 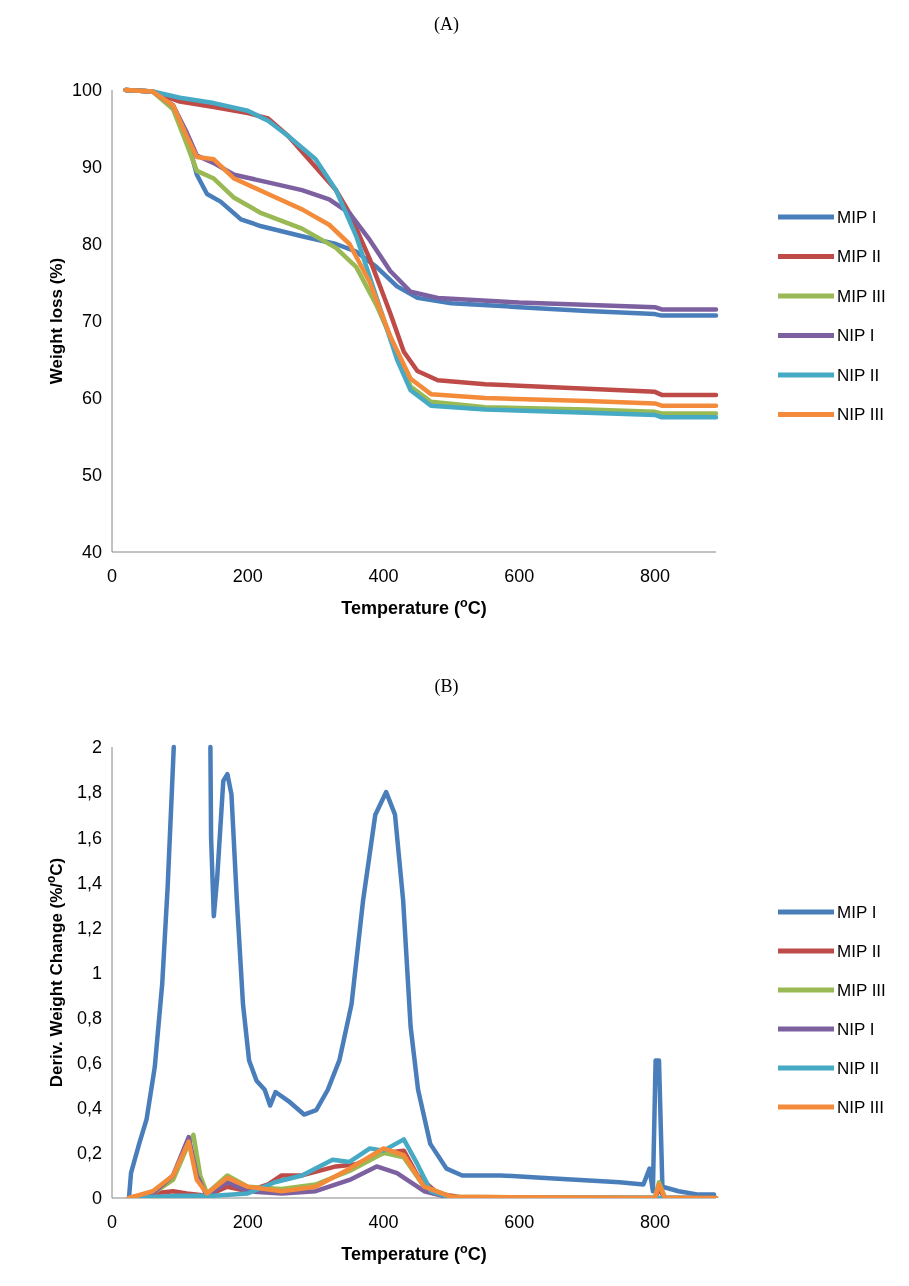 I want to click on y-axis-title: Weight loss (%), so click(x=56, y=321).